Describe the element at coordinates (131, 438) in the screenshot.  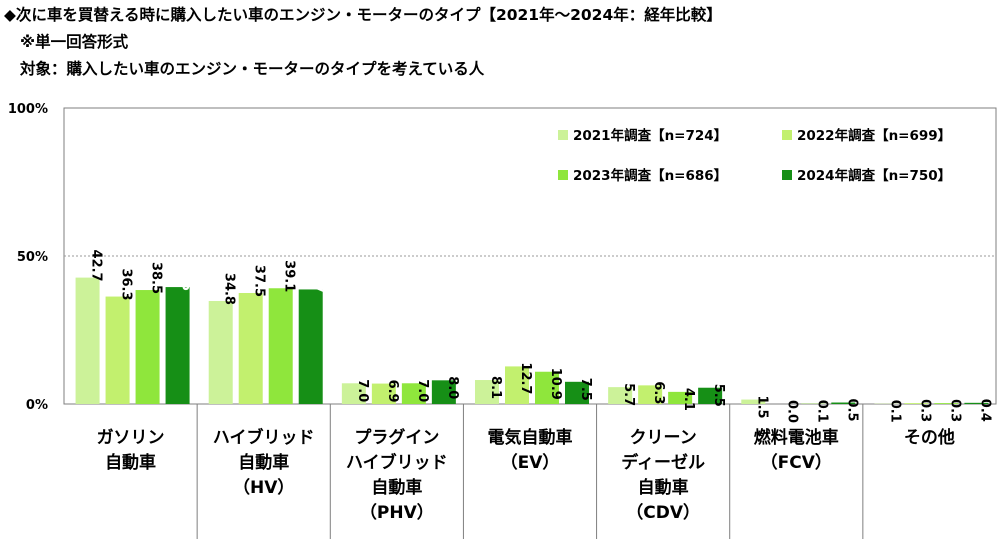
I see `category-label: ガソリン` at that location.